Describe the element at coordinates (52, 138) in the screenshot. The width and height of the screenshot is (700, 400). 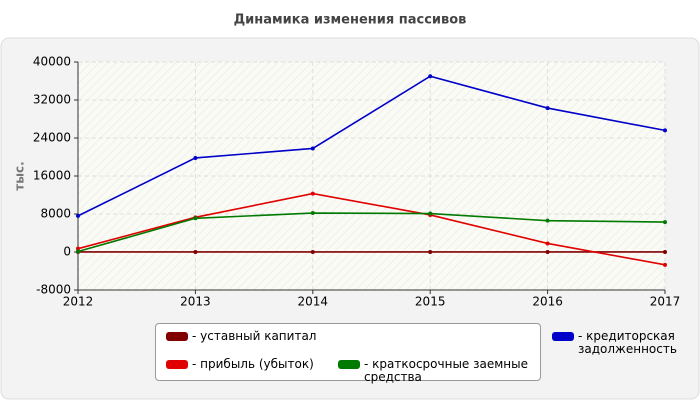
I see `y-tick-label: 24000` at that location.